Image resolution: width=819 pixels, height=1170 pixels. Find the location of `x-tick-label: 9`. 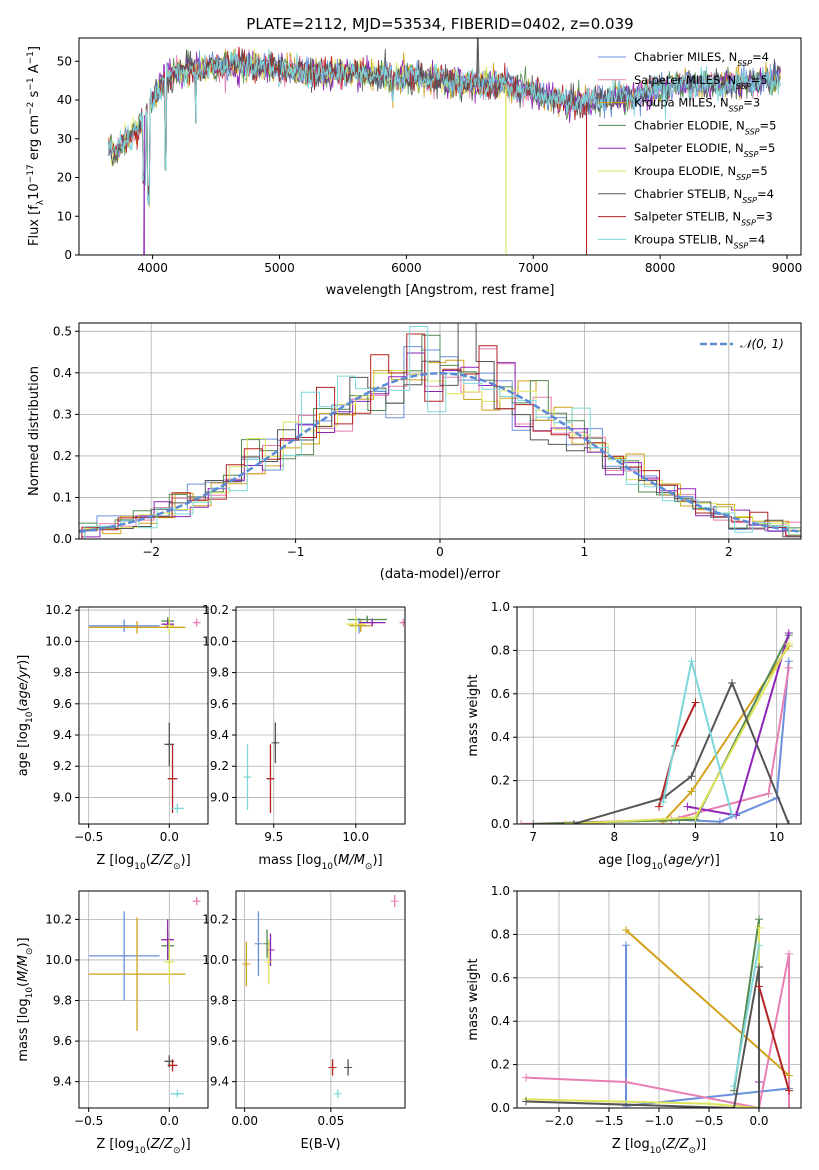

x-tick-label: 9 is located at coordinates (696, 837).